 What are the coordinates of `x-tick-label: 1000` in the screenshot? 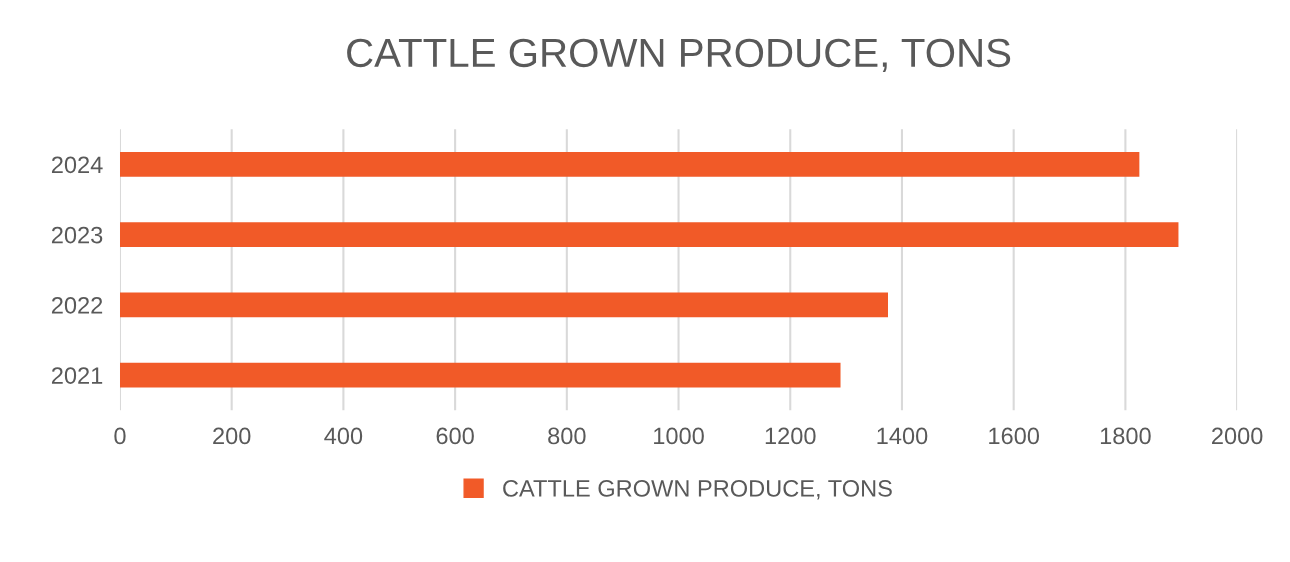 It's located at (679, 436).